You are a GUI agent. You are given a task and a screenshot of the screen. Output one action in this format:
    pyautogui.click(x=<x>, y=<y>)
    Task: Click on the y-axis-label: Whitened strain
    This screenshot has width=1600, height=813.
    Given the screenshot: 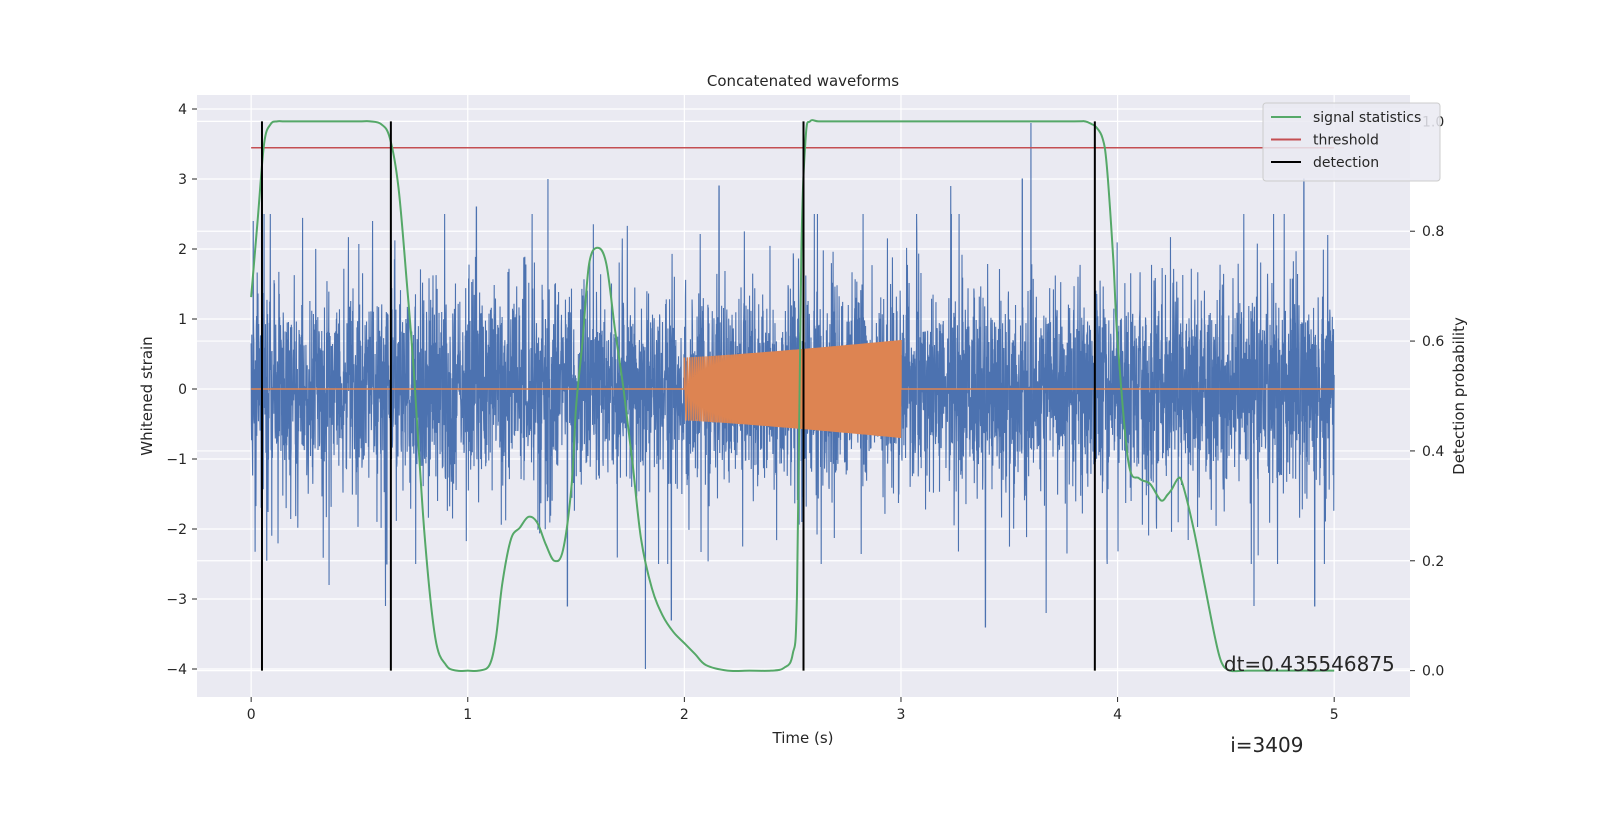 What is the action you would take?
    pyautogui.click(x=147, y=395)
    